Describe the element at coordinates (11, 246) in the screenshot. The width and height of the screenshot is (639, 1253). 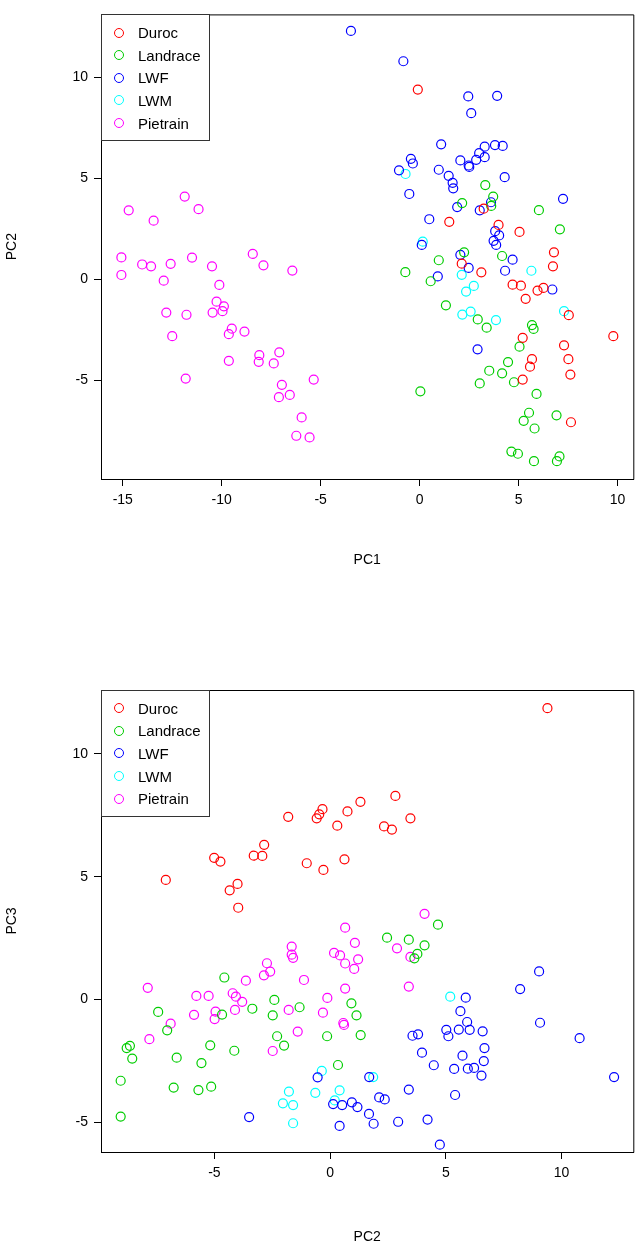
I see `y-axis-title: PC2` at that location.